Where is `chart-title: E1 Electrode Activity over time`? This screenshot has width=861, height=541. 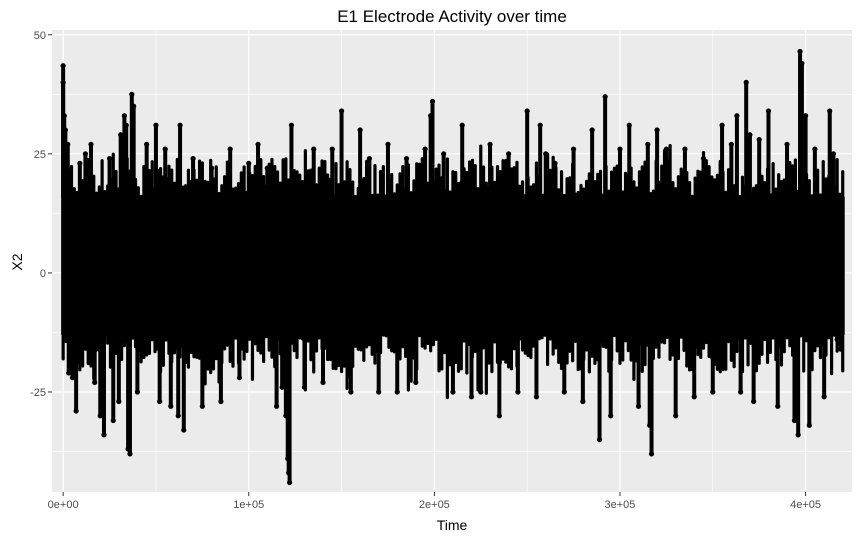 chart-title: E1 Electrode Activity over time is located at coordinates (452, 16).